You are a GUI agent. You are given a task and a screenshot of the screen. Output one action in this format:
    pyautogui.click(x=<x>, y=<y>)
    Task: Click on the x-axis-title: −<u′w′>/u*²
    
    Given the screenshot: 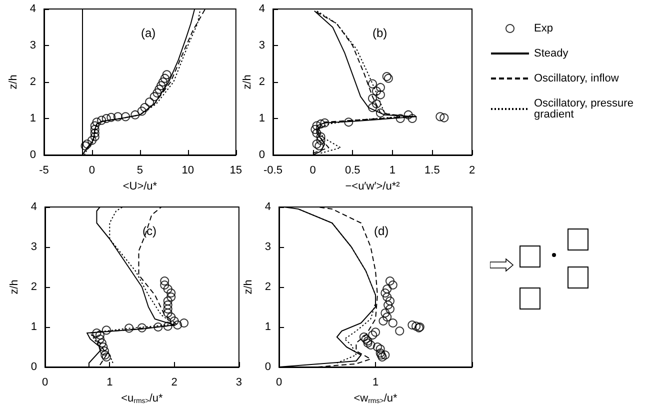 What is the action you would take?
    pyautogui.click(x=372, y=186)
    